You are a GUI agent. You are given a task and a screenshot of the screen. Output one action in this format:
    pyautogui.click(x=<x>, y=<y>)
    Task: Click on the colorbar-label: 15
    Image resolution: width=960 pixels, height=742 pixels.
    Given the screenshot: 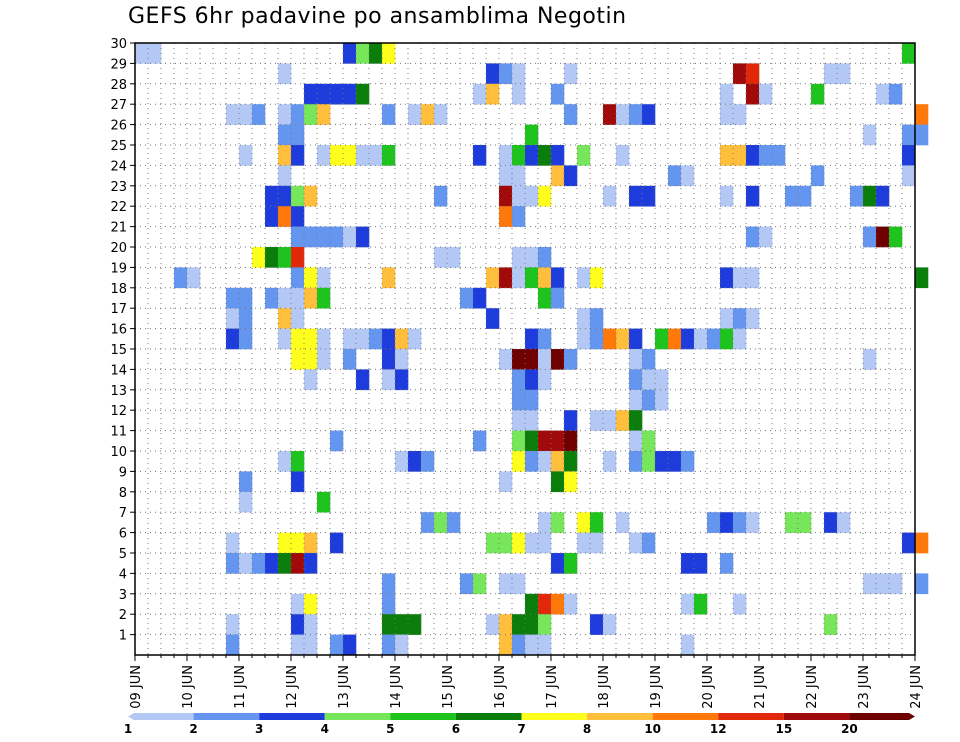 What is the action you would take?
    pyautogui.click(x=783, y=729)
    